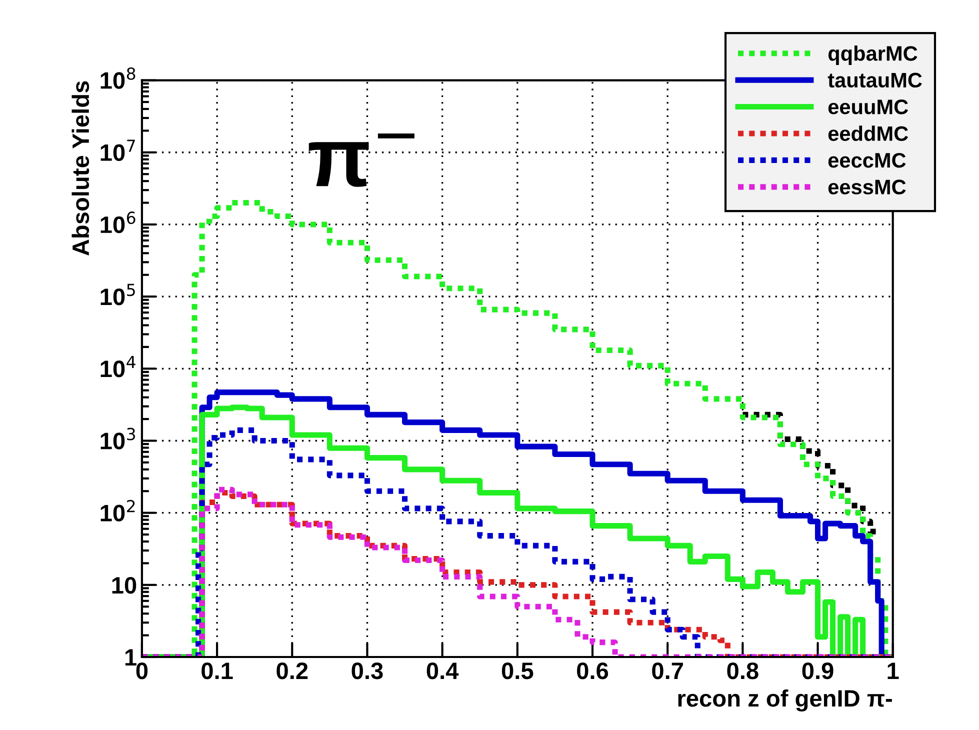 The width and height of the screenshot is (979, 730). Describe the element at coordinates (667, 671) in the screenshot. I see `x-tick-label: 0.7` at that location.